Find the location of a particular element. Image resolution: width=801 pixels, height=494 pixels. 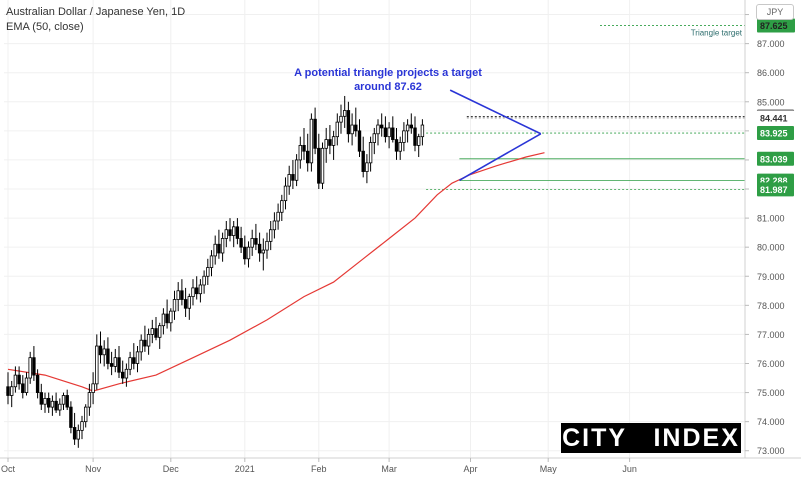

price-level-value: 83.925 is located at coordinates (774, 134).